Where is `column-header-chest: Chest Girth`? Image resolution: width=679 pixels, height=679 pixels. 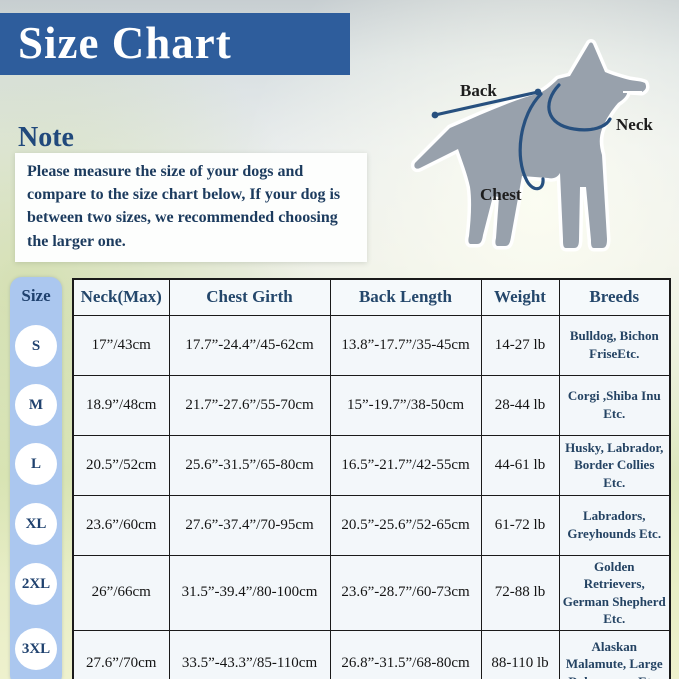 column-header-chest: Chest Girth is located at coordinates (249, 297).